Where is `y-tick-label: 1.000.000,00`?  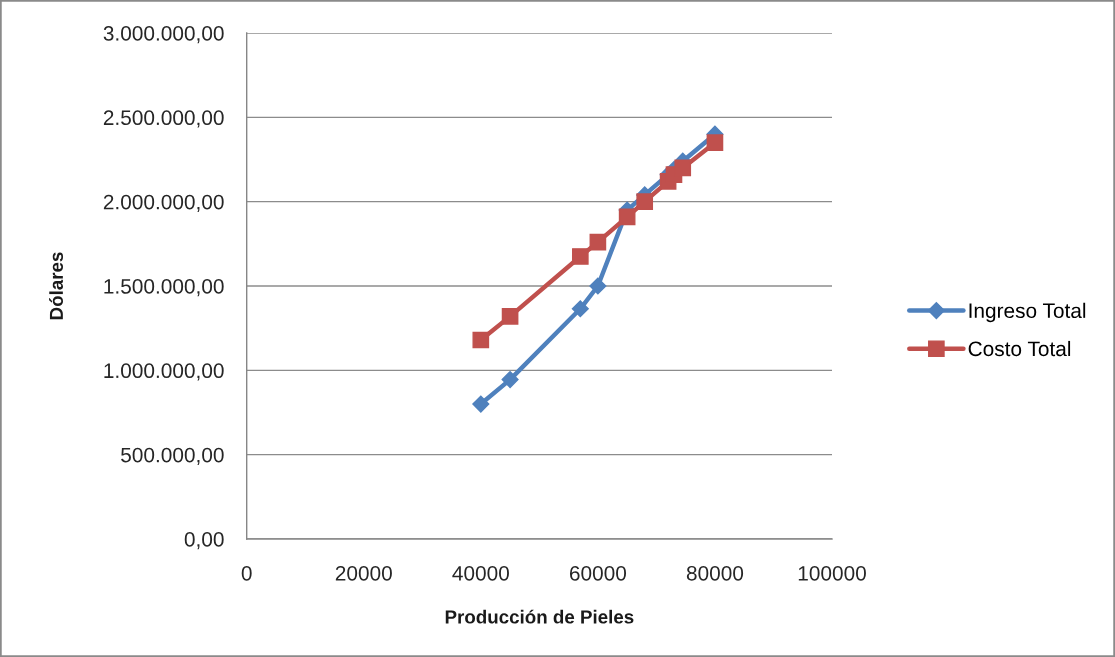 y-tick-label: 1.000.000,00 is located at coordinates (164, 372).